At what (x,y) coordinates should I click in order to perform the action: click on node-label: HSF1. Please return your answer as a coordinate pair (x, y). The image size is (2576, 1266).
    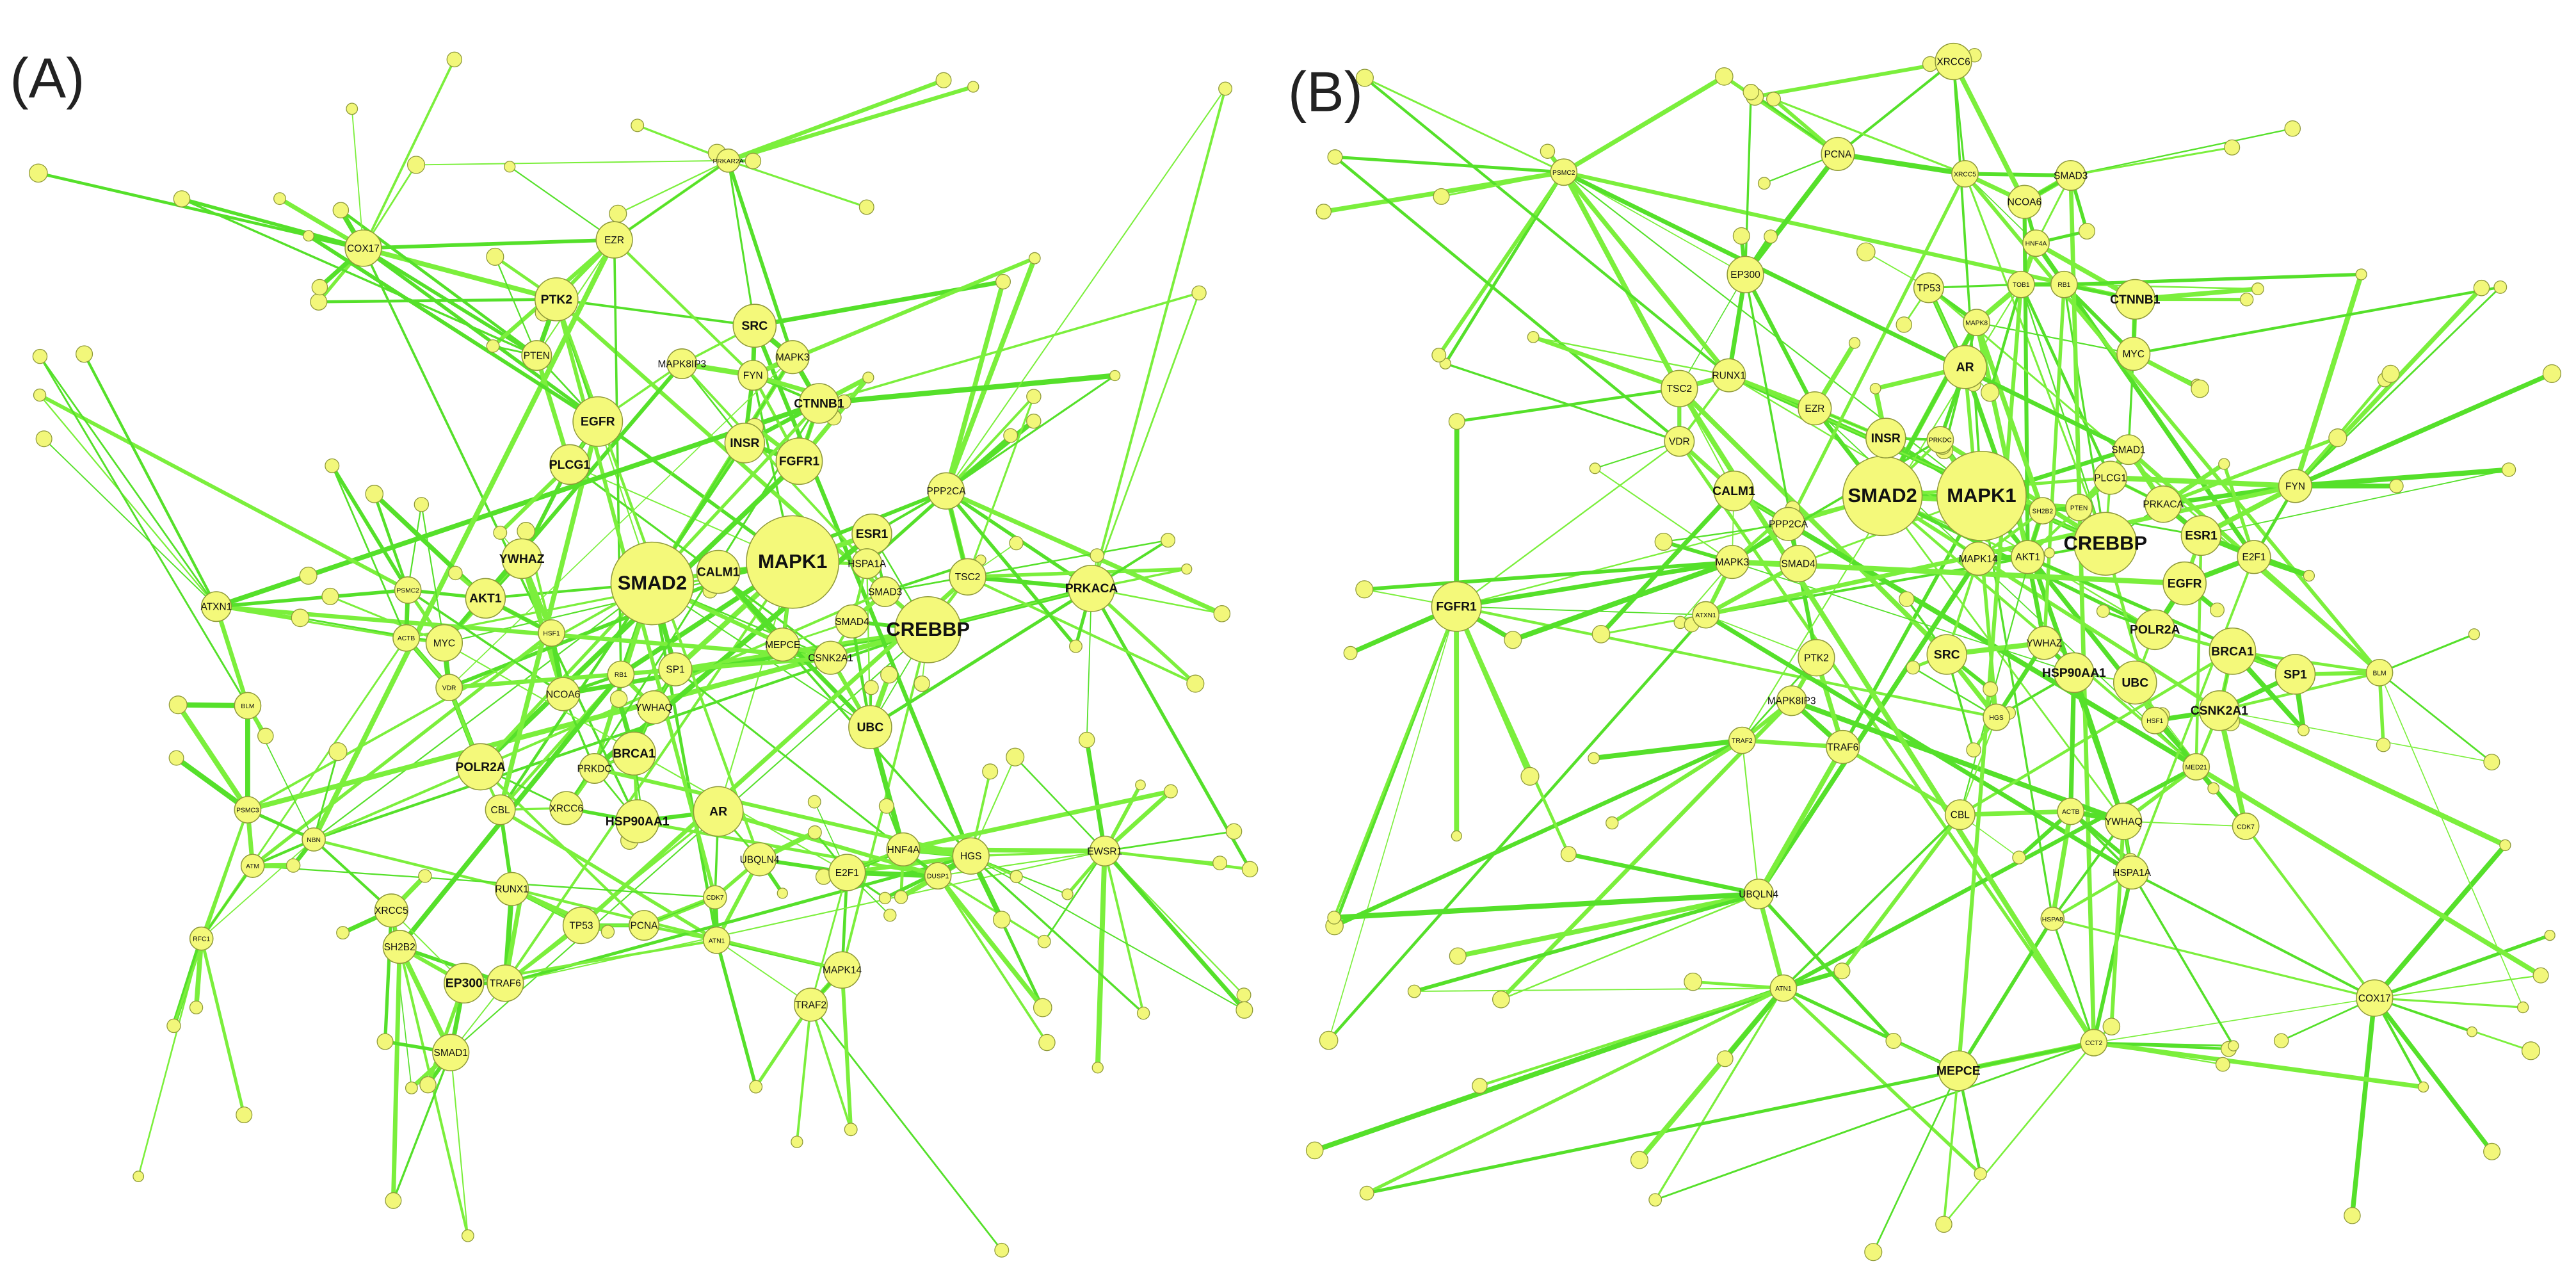
    Looking at the image, I should click on (551, 634).